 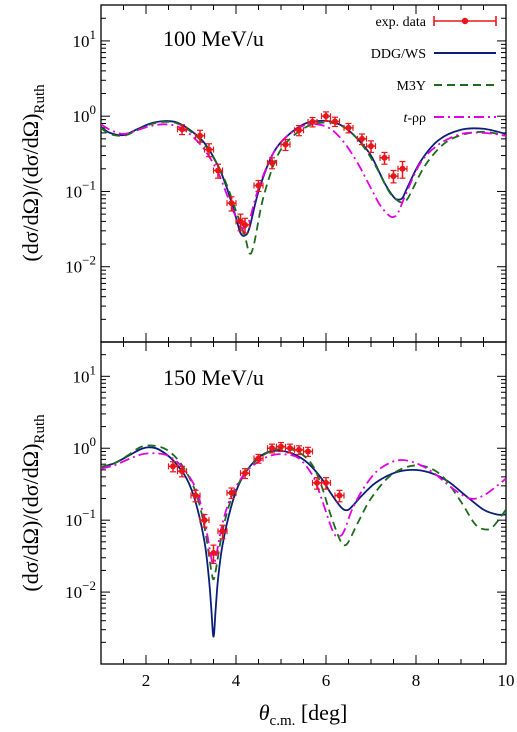 What do you see at coordinates (506, 680) in the screenshot?
I see `x-tick-label: 10` at bounding box center [506, 680].